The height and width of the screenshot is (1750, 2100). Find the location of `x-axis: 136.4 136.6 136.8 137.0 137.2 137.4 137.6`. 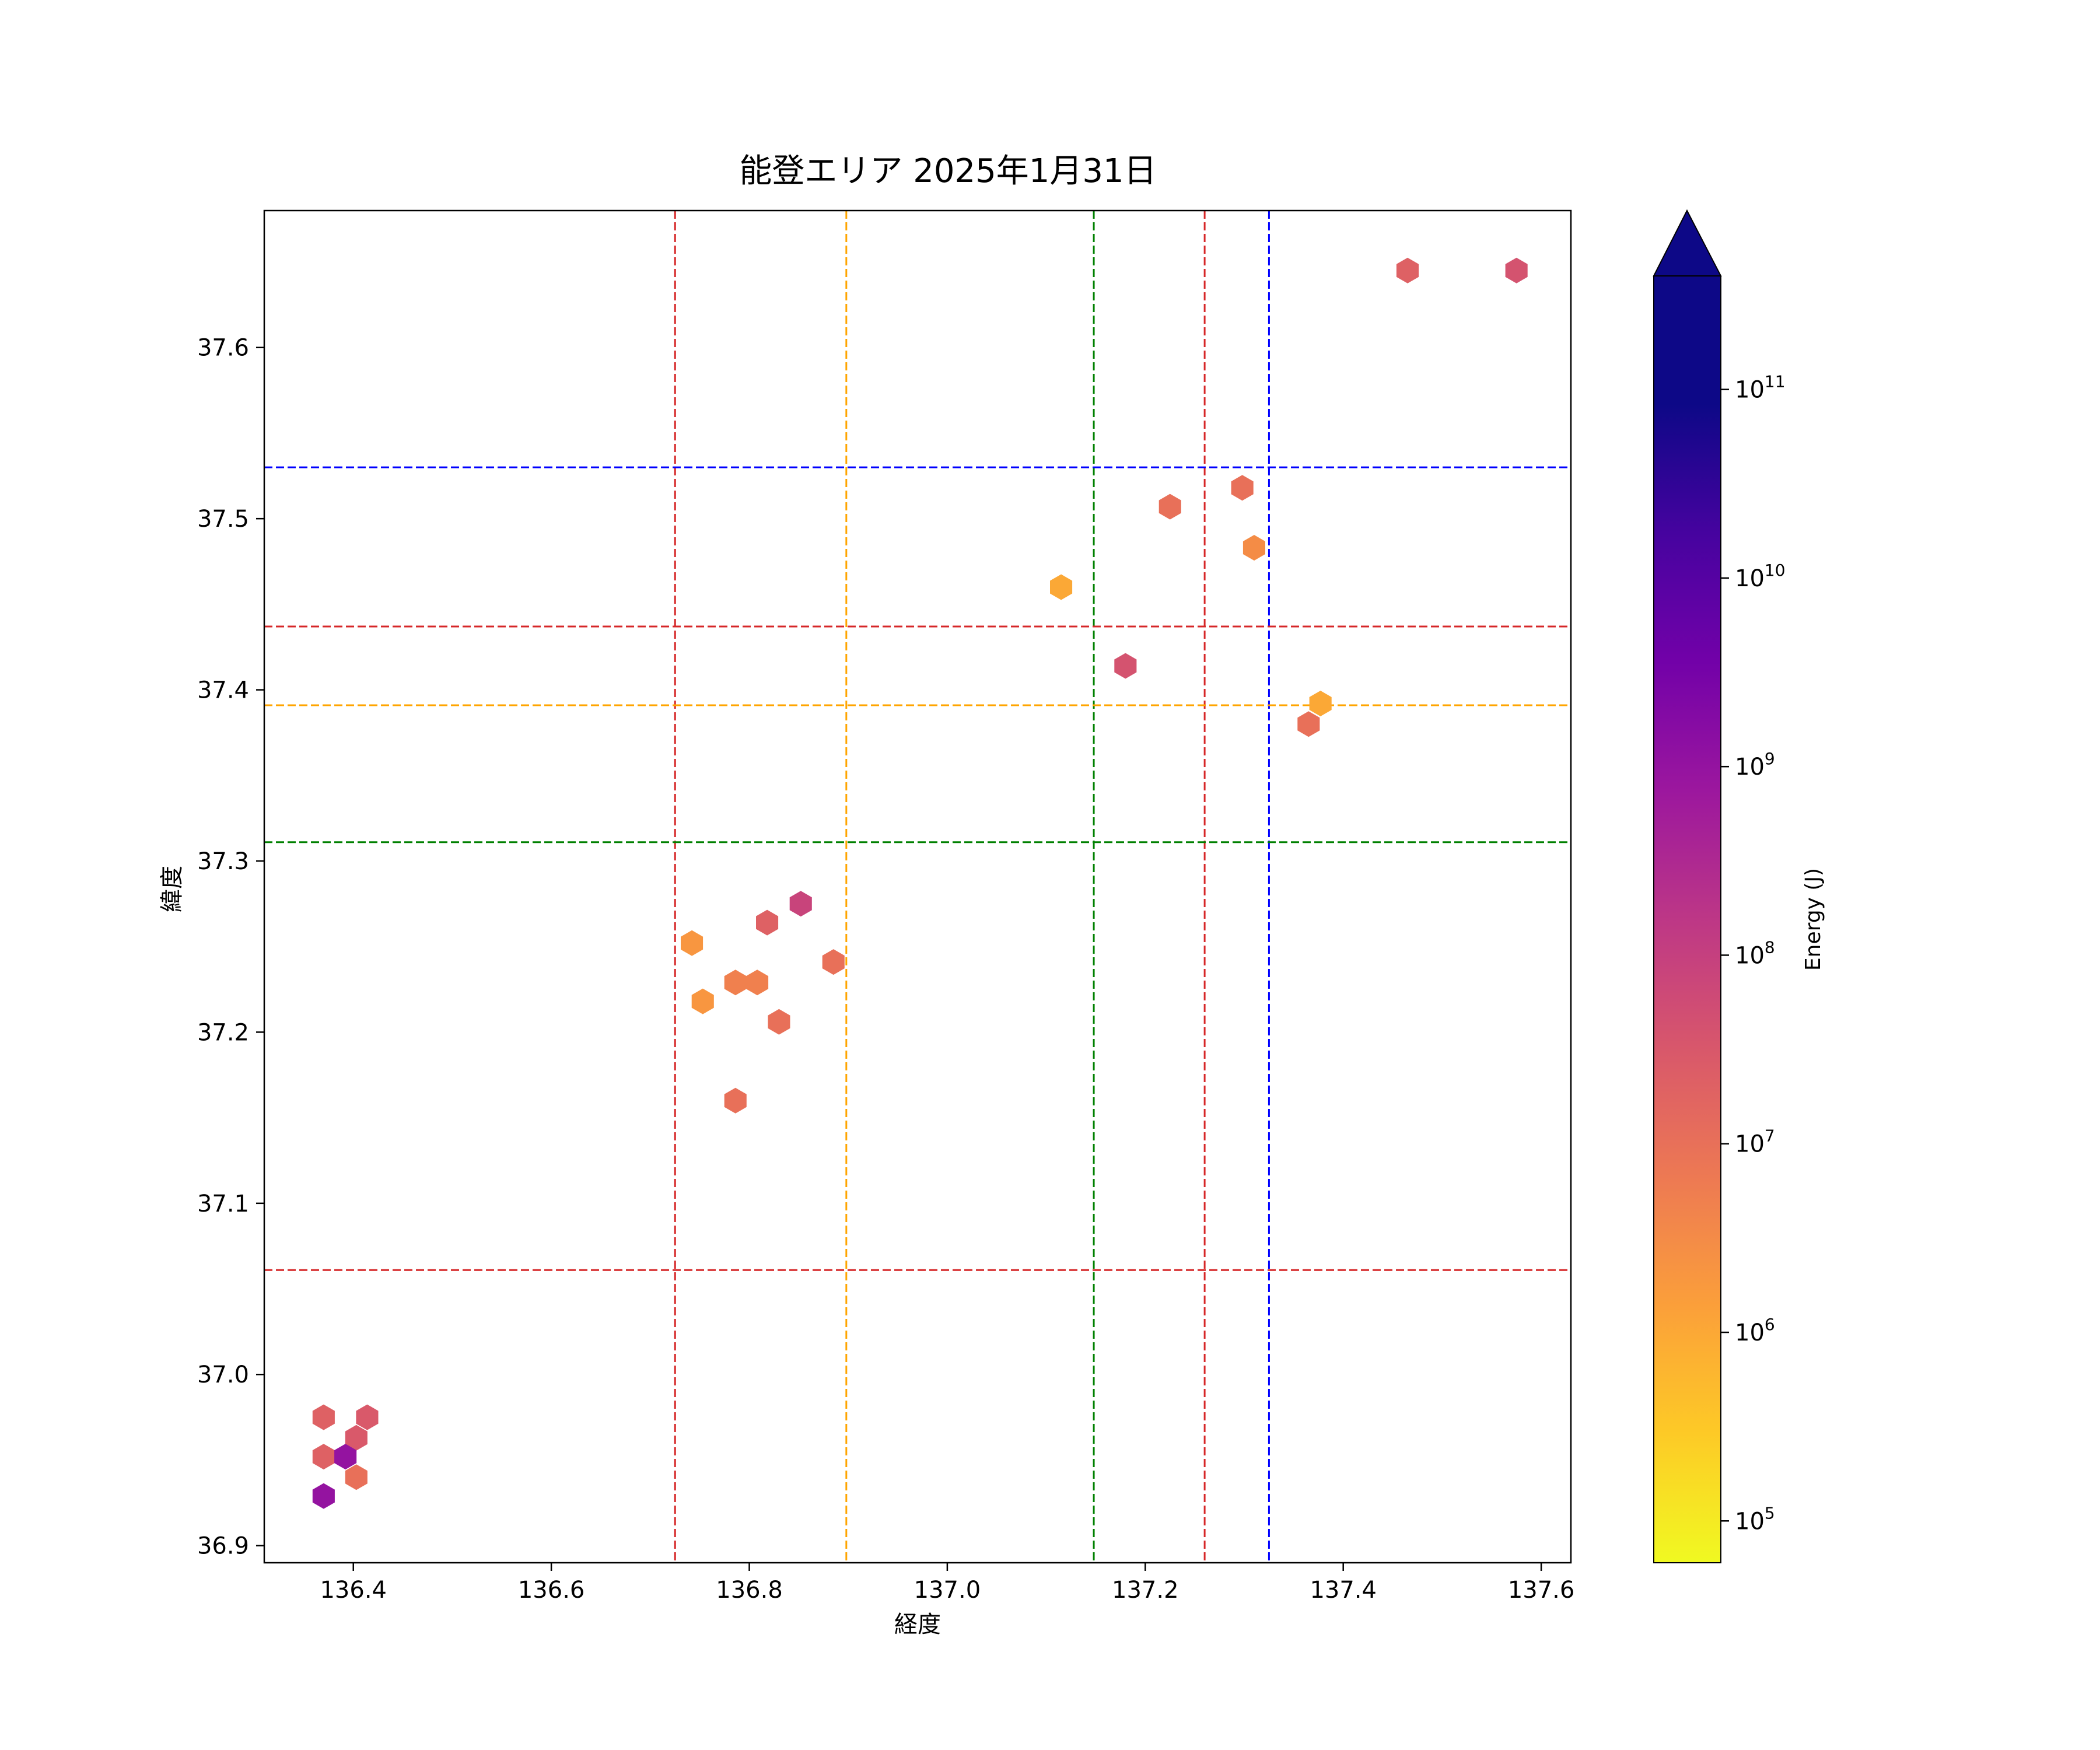

x-axis: 136.4 136.6 136.8 137.0 137.2 137.4 137.6 is located at coordinates (947, 1583).